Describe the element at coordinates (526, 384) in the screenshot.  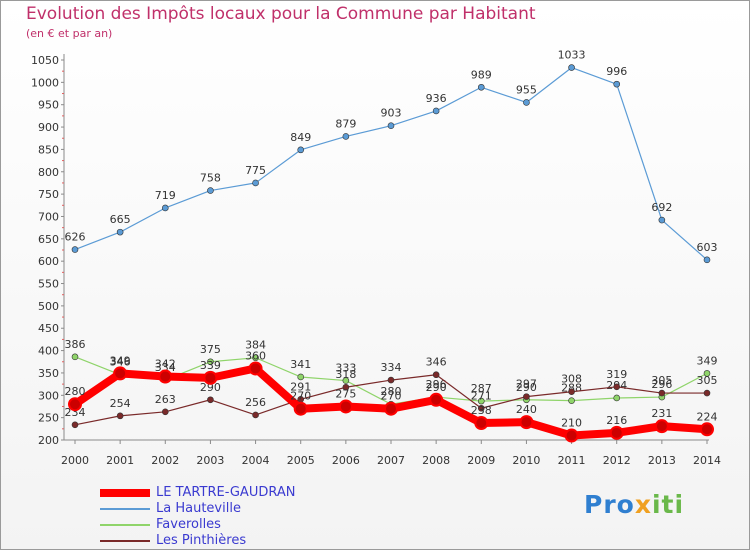
I see `data-label: 297` at that location.